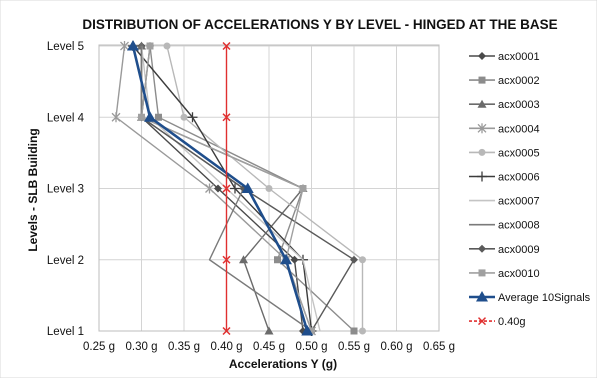 The width and height of the screenshot is (597, 383). What do you see at coordinates (519, 250) in the screenshot?
I see `legend-label: acx0009` at bounding box center [519, 250].